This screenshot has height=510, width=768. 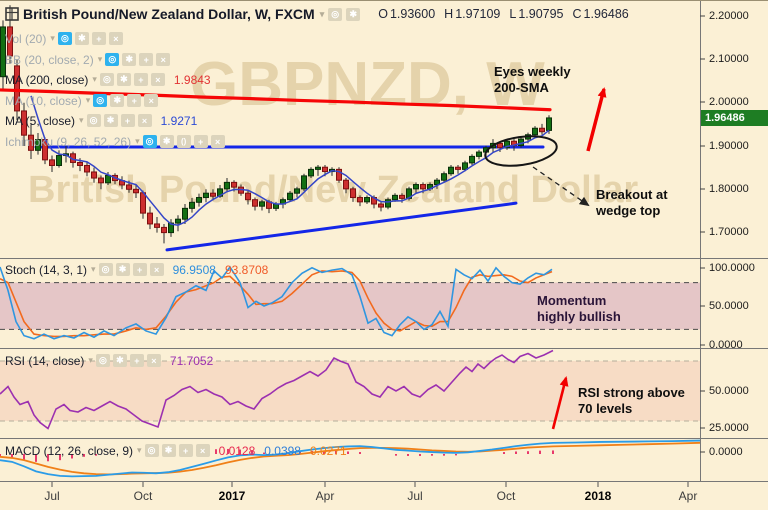 I want to click on last-price-label: 1.96486, so click(x=734, y=118).